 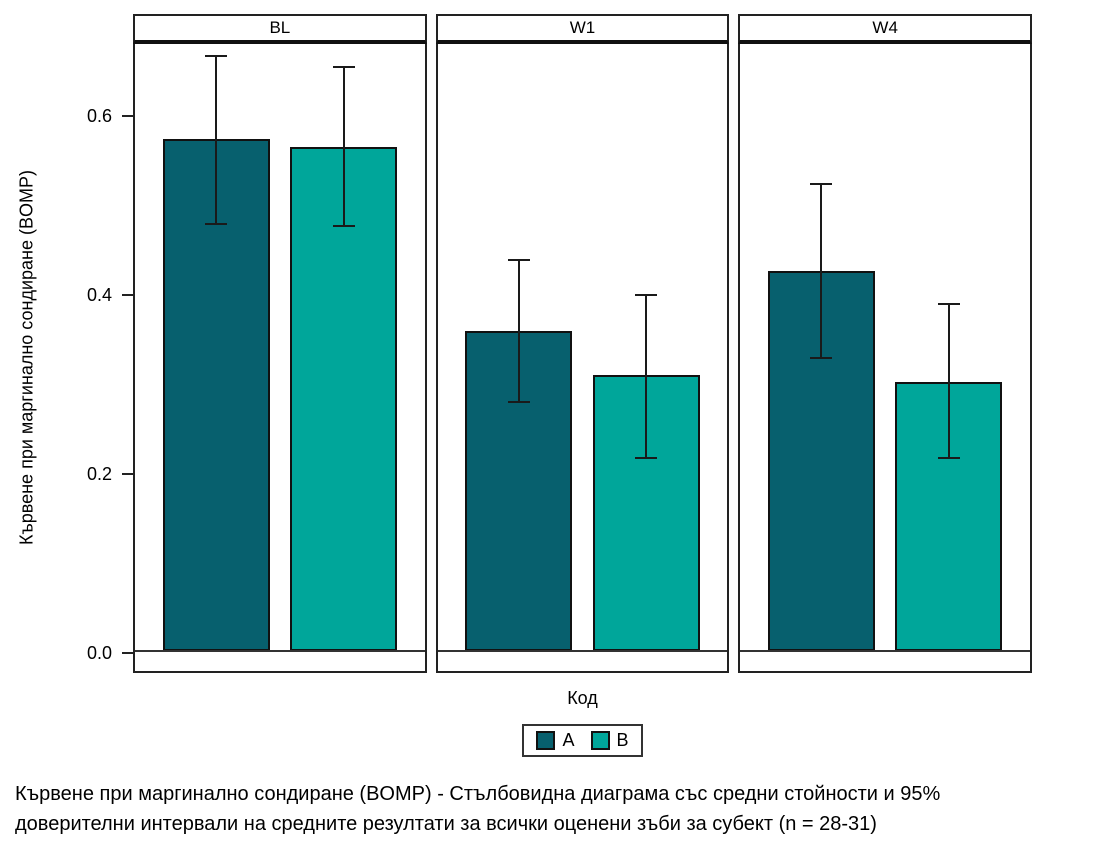 What do you see at coordinates (26, 358) in the screenshot?
I see `y-axis-title: Кървене при маргинално сондиране (BOMP)` at bounding box center [26, 358].